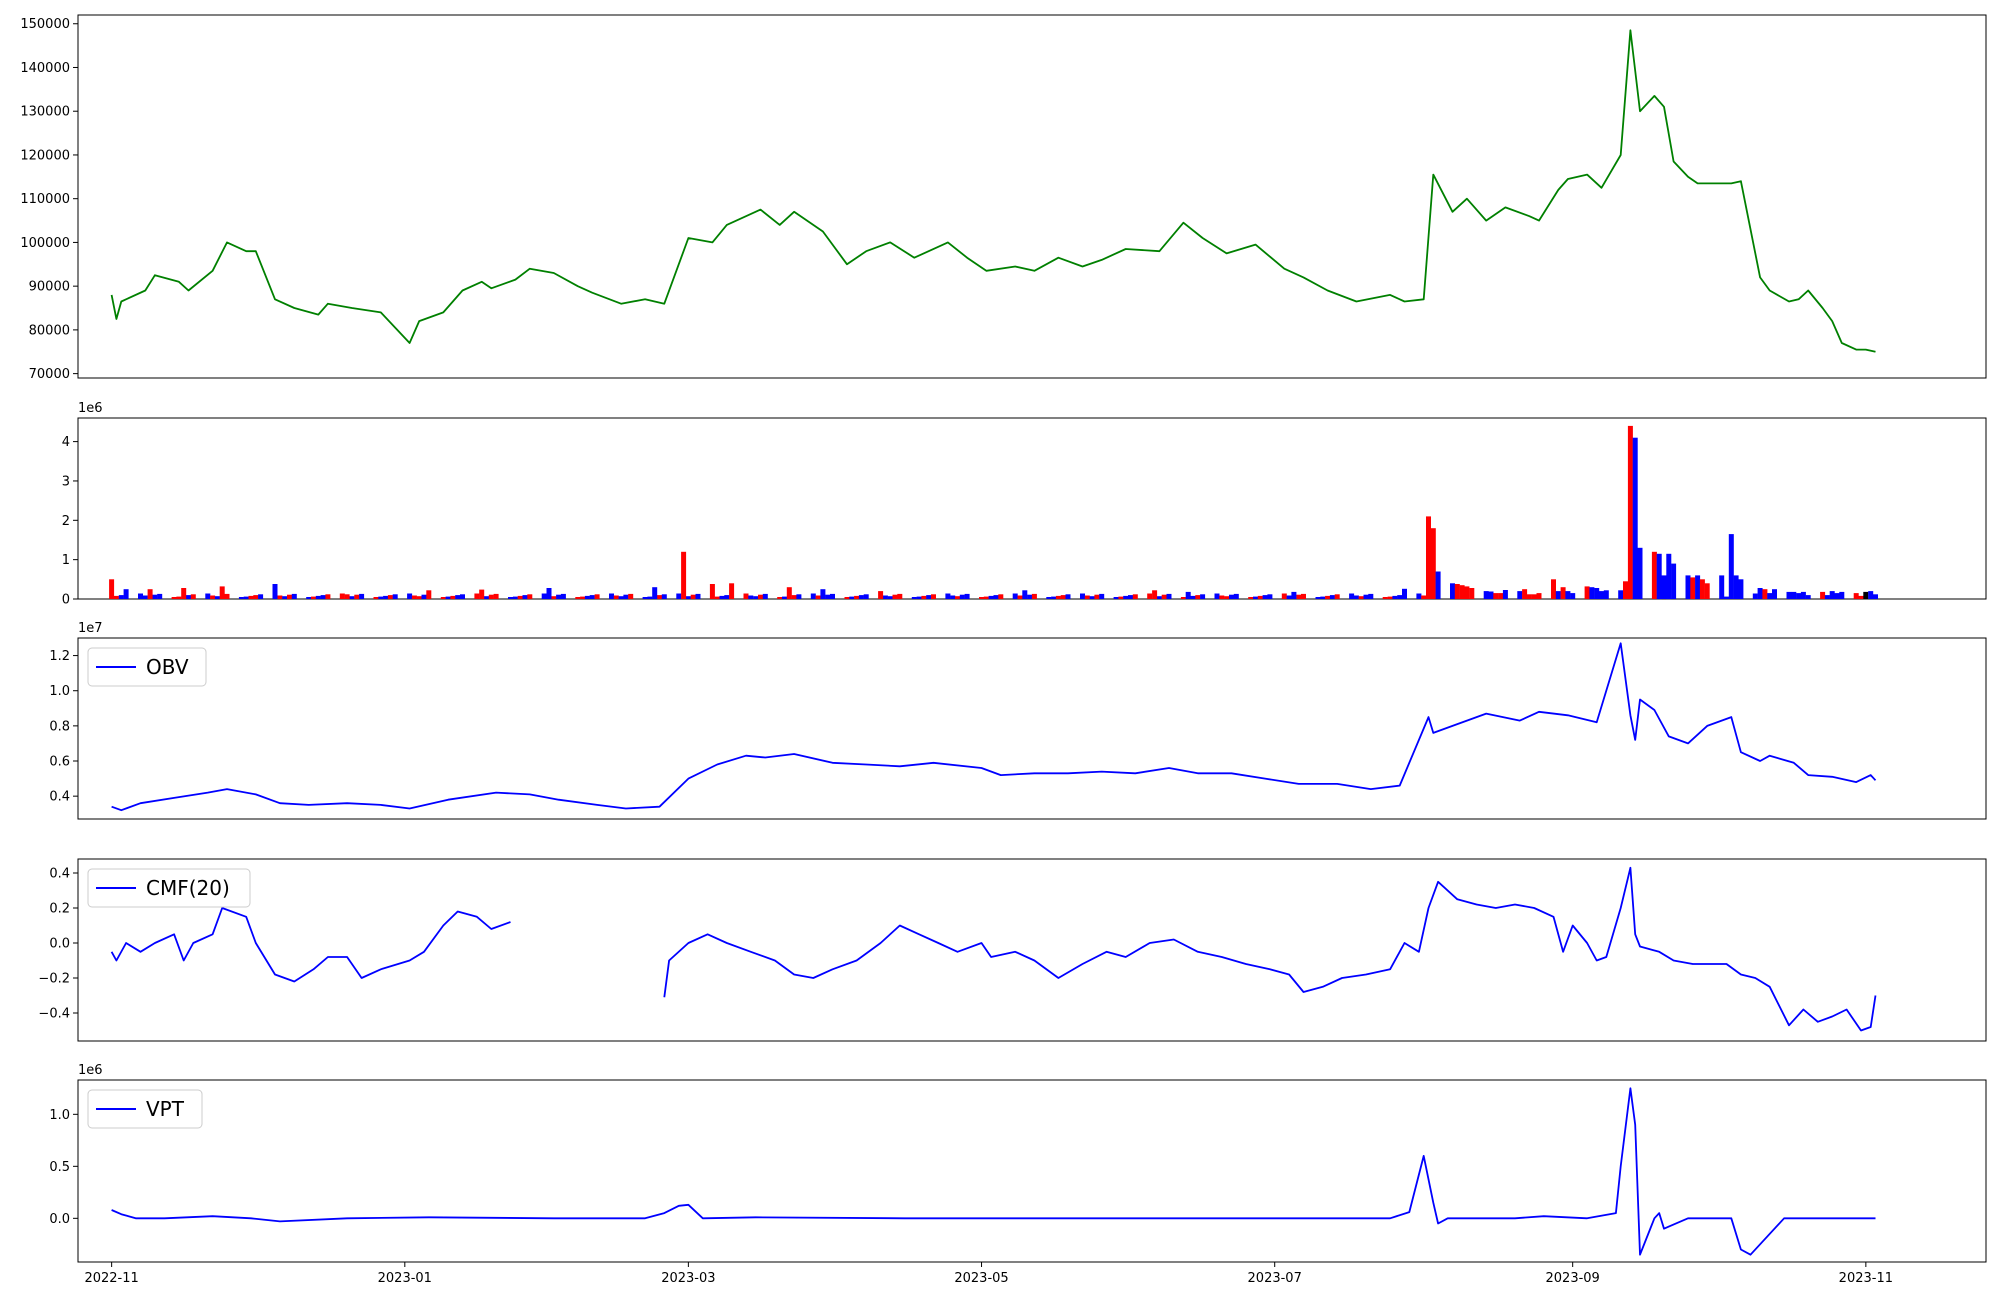 The height and width of the screenshot is (1300, 2000). What do you see at coordinates (405, 1278) in the screenshot?
I see `x-tick-label: 2023-01` at bounding box center [405, 1278].